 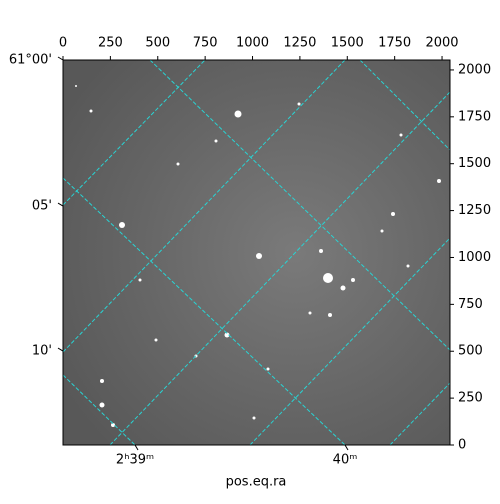 I want to click on world-x-tick-label: 2ʰ39ᵐ, so click(x=135, y=460).